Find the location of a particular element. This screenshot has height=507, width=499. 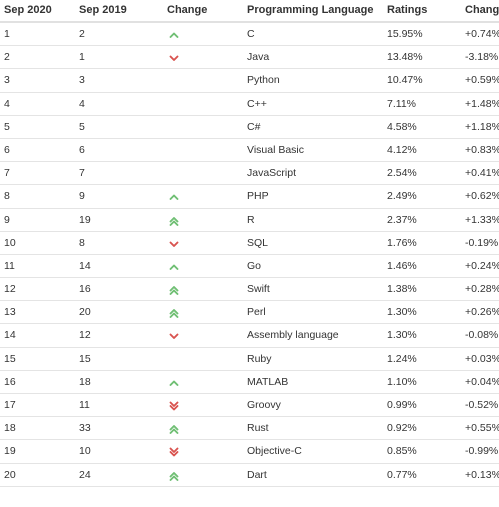

rank-2019-cell: 20 is located at coordinates (85, 312).